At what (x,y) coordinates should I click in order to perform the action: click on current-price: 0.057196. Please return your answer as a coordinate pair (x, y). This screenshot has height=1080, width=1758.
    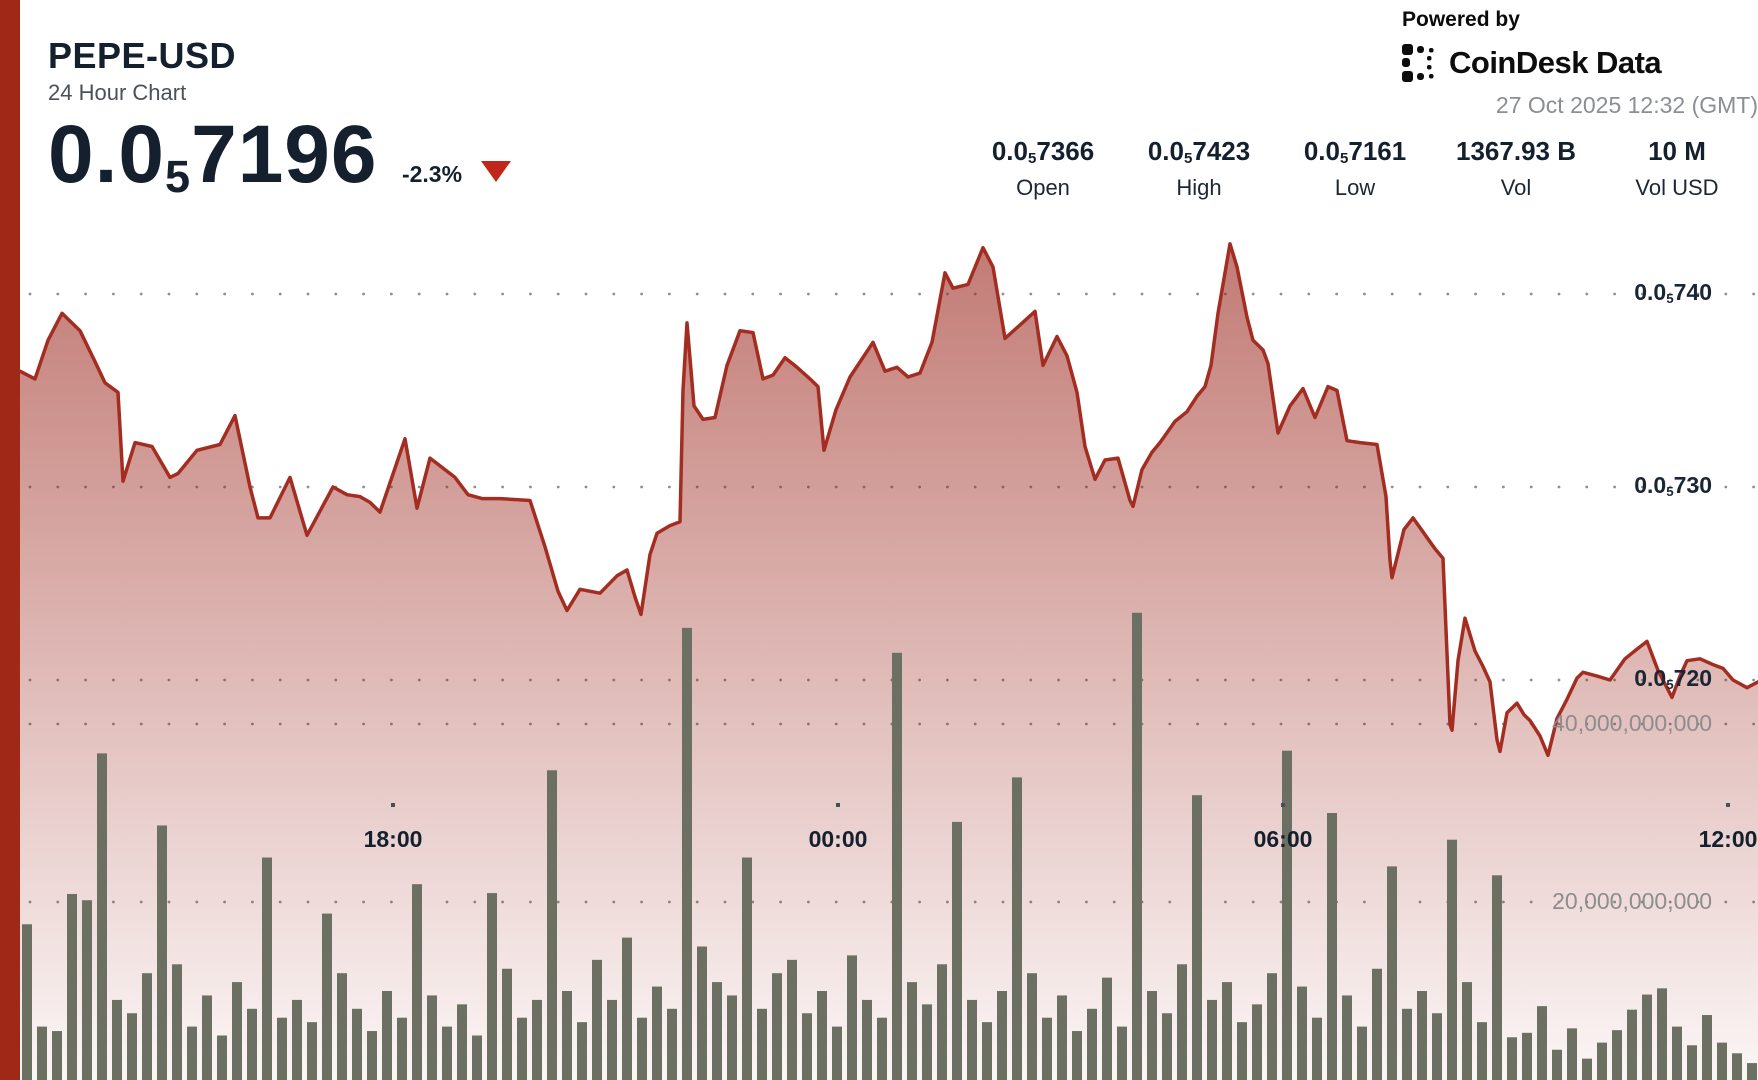
    Looking at the image, I should click on (213, 155).